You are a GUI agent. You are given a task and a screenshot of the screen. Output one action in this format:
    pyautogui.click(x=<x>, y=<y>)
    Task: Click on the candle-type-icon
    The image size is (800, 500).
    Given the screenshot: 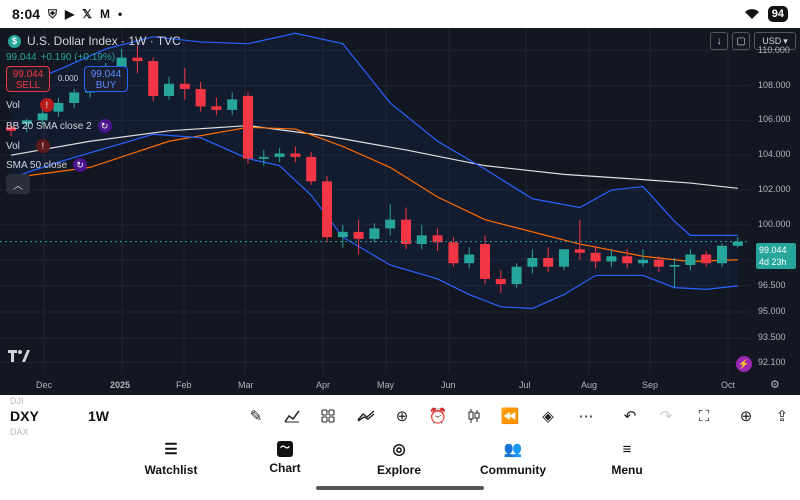 What is the action you would take?
    pyautogui.click(x=474, y=416)
    